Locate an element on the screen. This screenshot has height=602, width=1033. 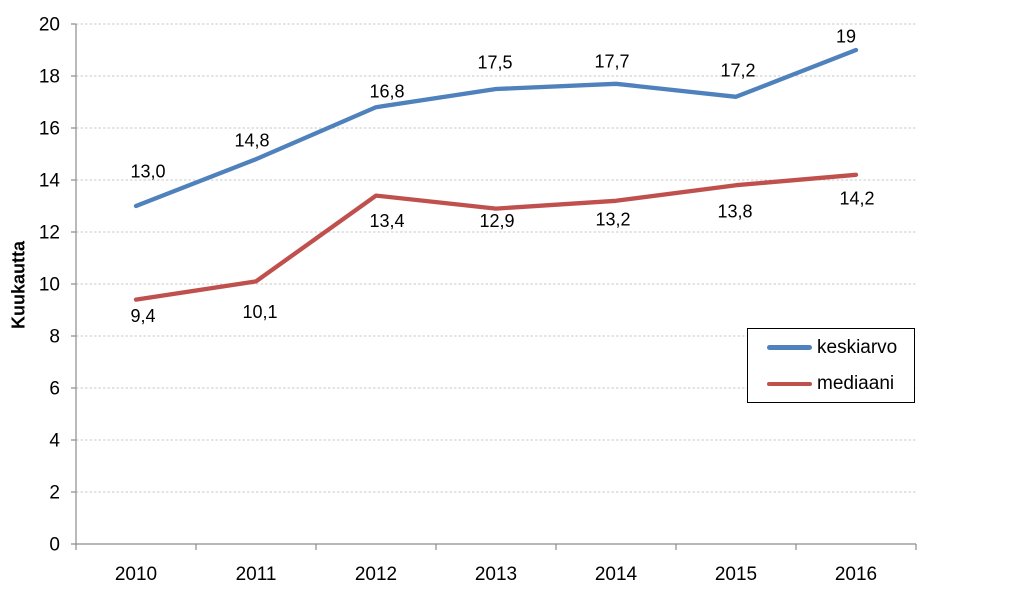
legend-label-mediaani: mediaani is located at coordinates (856, 384).